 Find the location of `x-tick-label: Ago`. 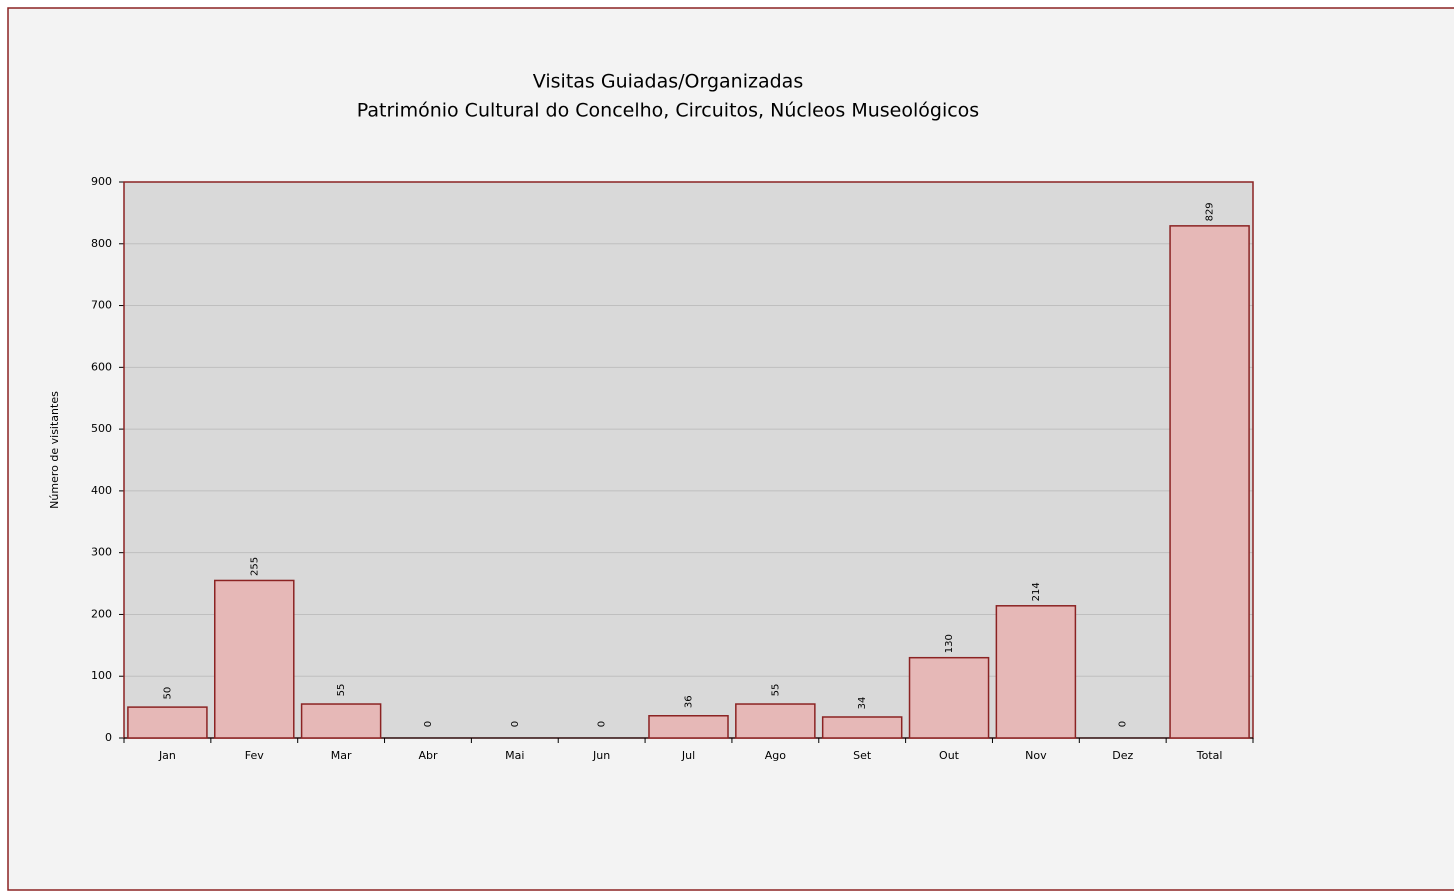

x-tick-label: Ago is located at coordinates (776, 755).